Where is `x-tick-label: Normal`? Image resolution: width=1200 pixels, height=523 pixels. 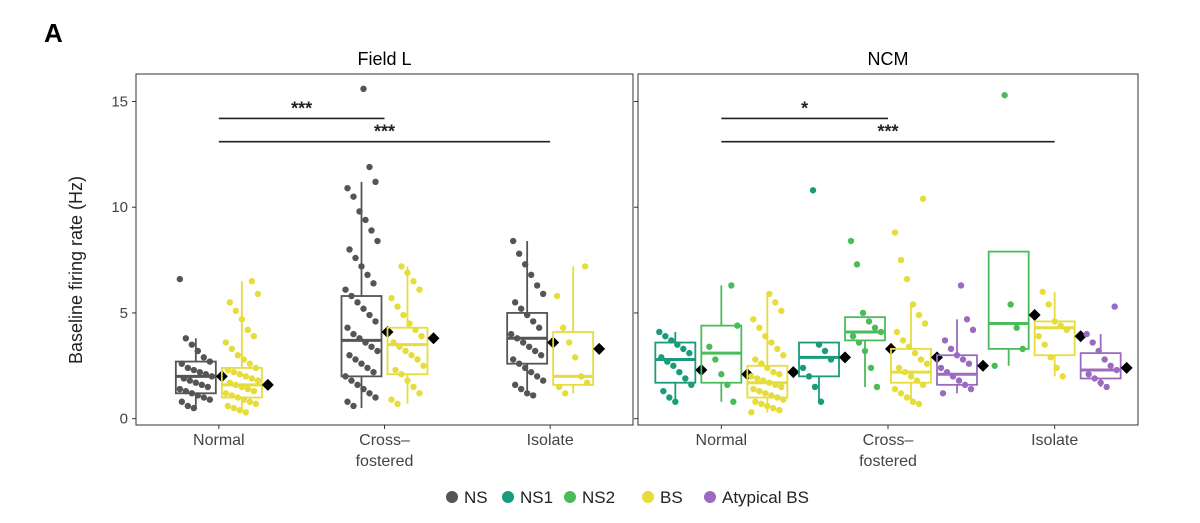
x-tick-label: Normal is located at coordinates (219, 440).